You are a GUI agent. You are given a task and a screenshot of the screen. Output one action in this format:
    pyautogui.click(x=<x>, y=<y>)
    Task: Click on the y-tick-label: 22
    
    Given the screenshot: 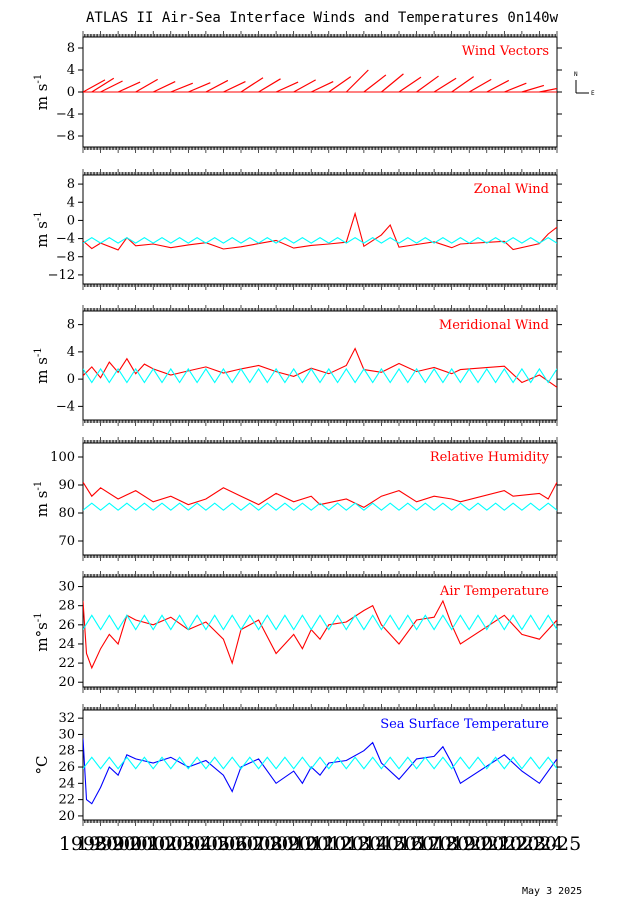 What is the action you would take?
    pyautogui.click(x=66, y=800)
    